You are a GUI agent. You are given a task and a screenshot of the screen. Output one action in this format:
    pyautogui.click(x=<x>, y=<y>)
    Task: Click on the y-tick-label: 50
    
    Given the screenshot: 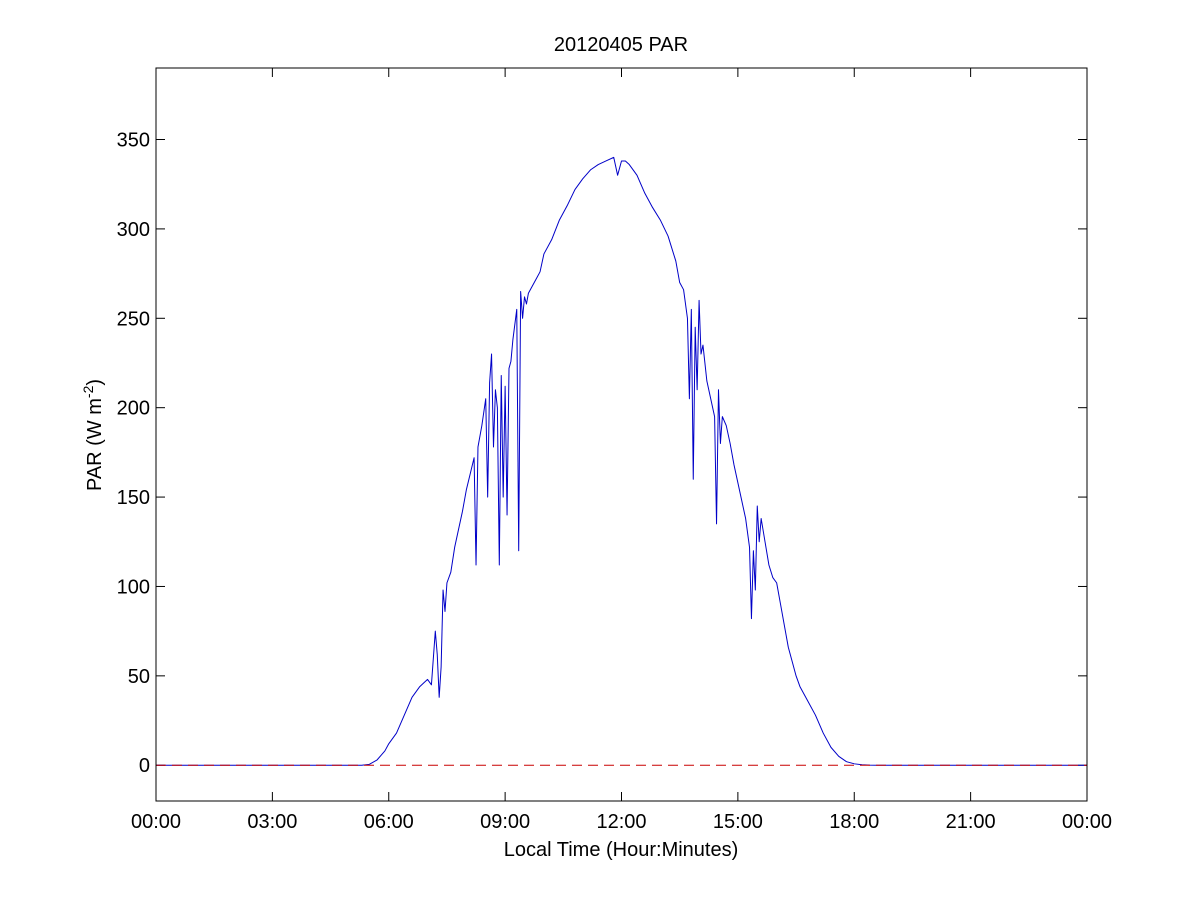 What is the action you would take?
    pyautogui.click(x=139, y=677)
    